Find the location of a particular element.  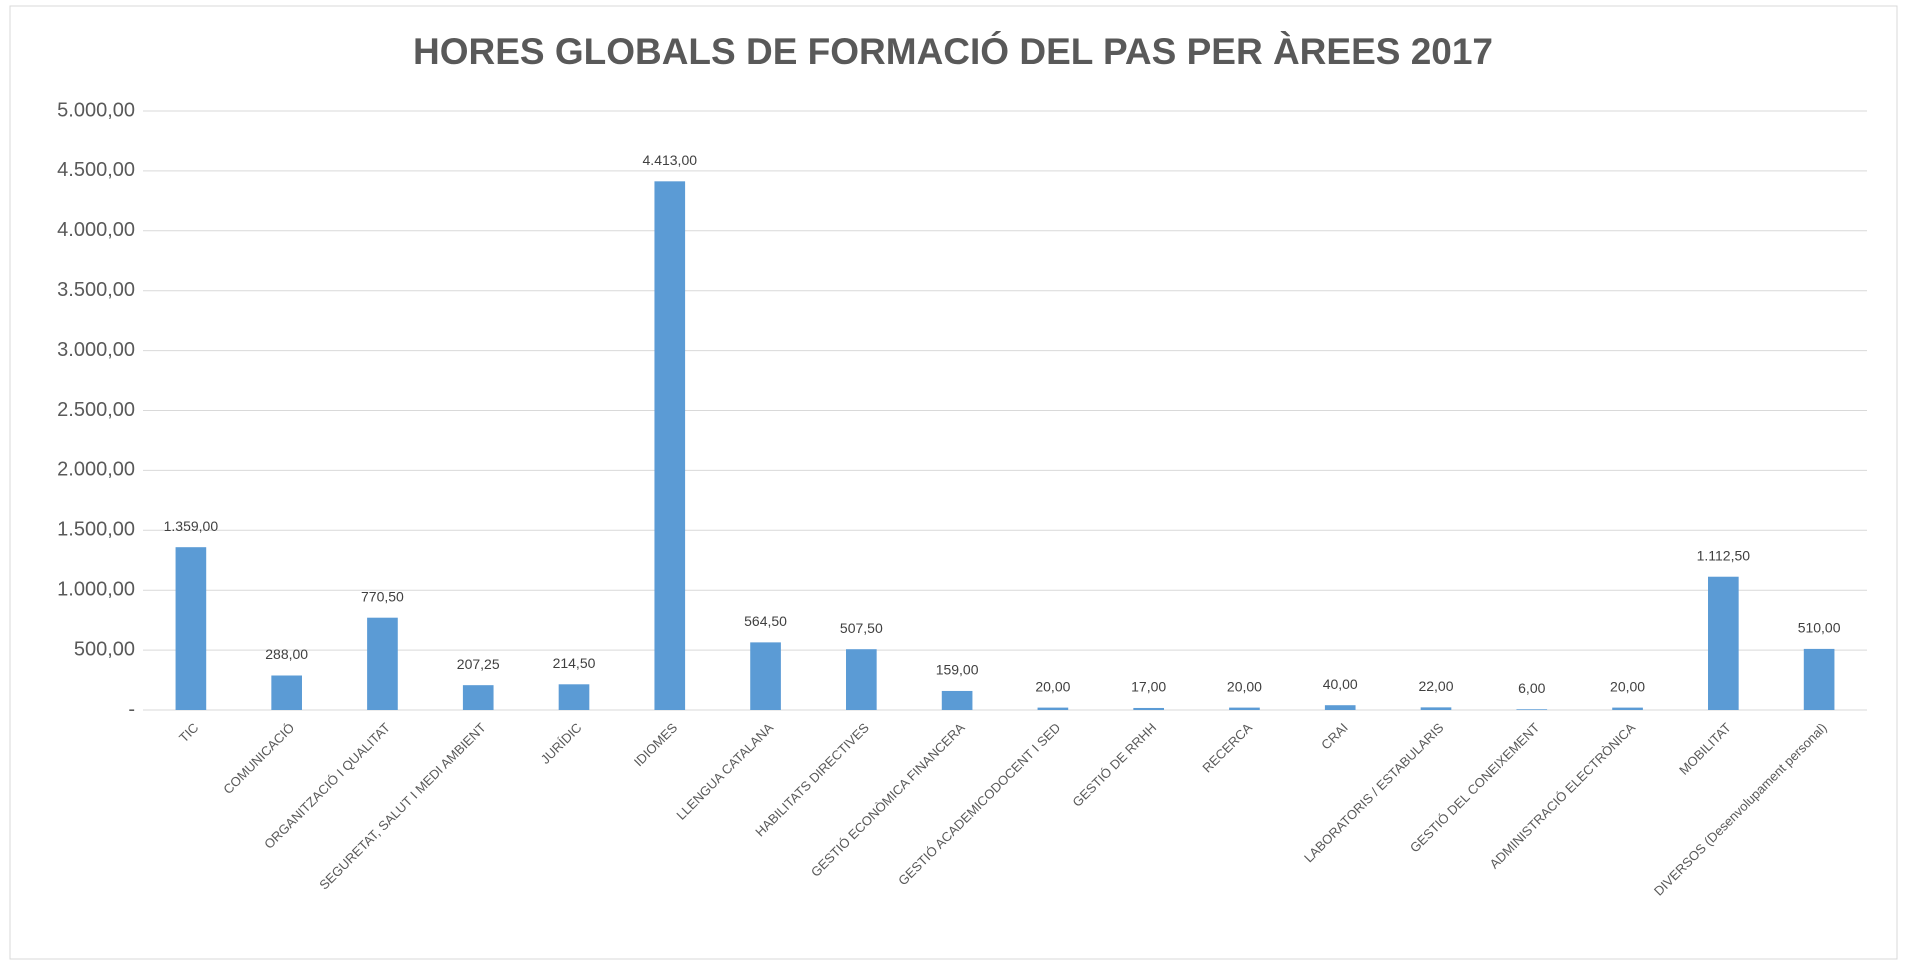

value-label: 17,00 is located at coordinates (1148, 687).